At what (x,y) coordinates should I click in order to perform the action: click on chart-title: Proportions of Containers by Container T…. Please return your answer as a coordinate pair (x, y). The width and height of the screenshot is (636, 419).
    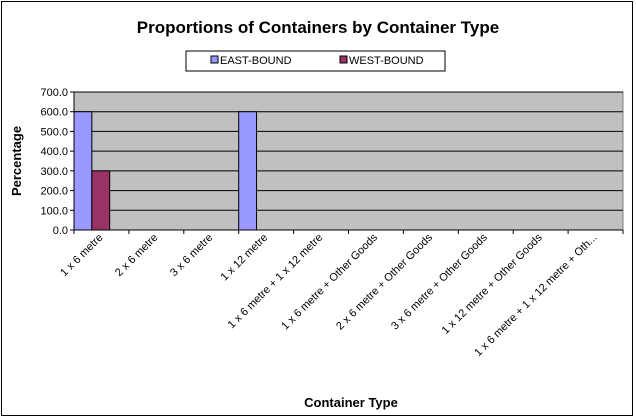
    Looking at the image, I should click on (318, 27).